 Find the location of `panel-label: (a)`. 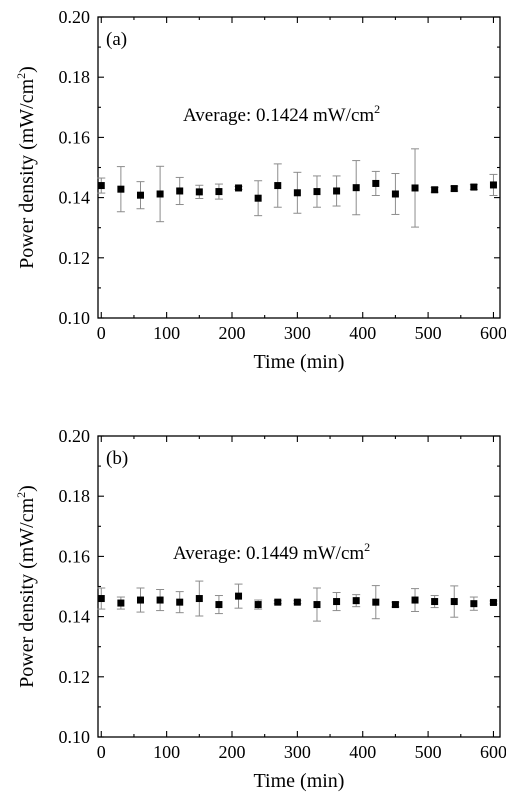

panel-label: (a) is located at coordinates (116, 39).